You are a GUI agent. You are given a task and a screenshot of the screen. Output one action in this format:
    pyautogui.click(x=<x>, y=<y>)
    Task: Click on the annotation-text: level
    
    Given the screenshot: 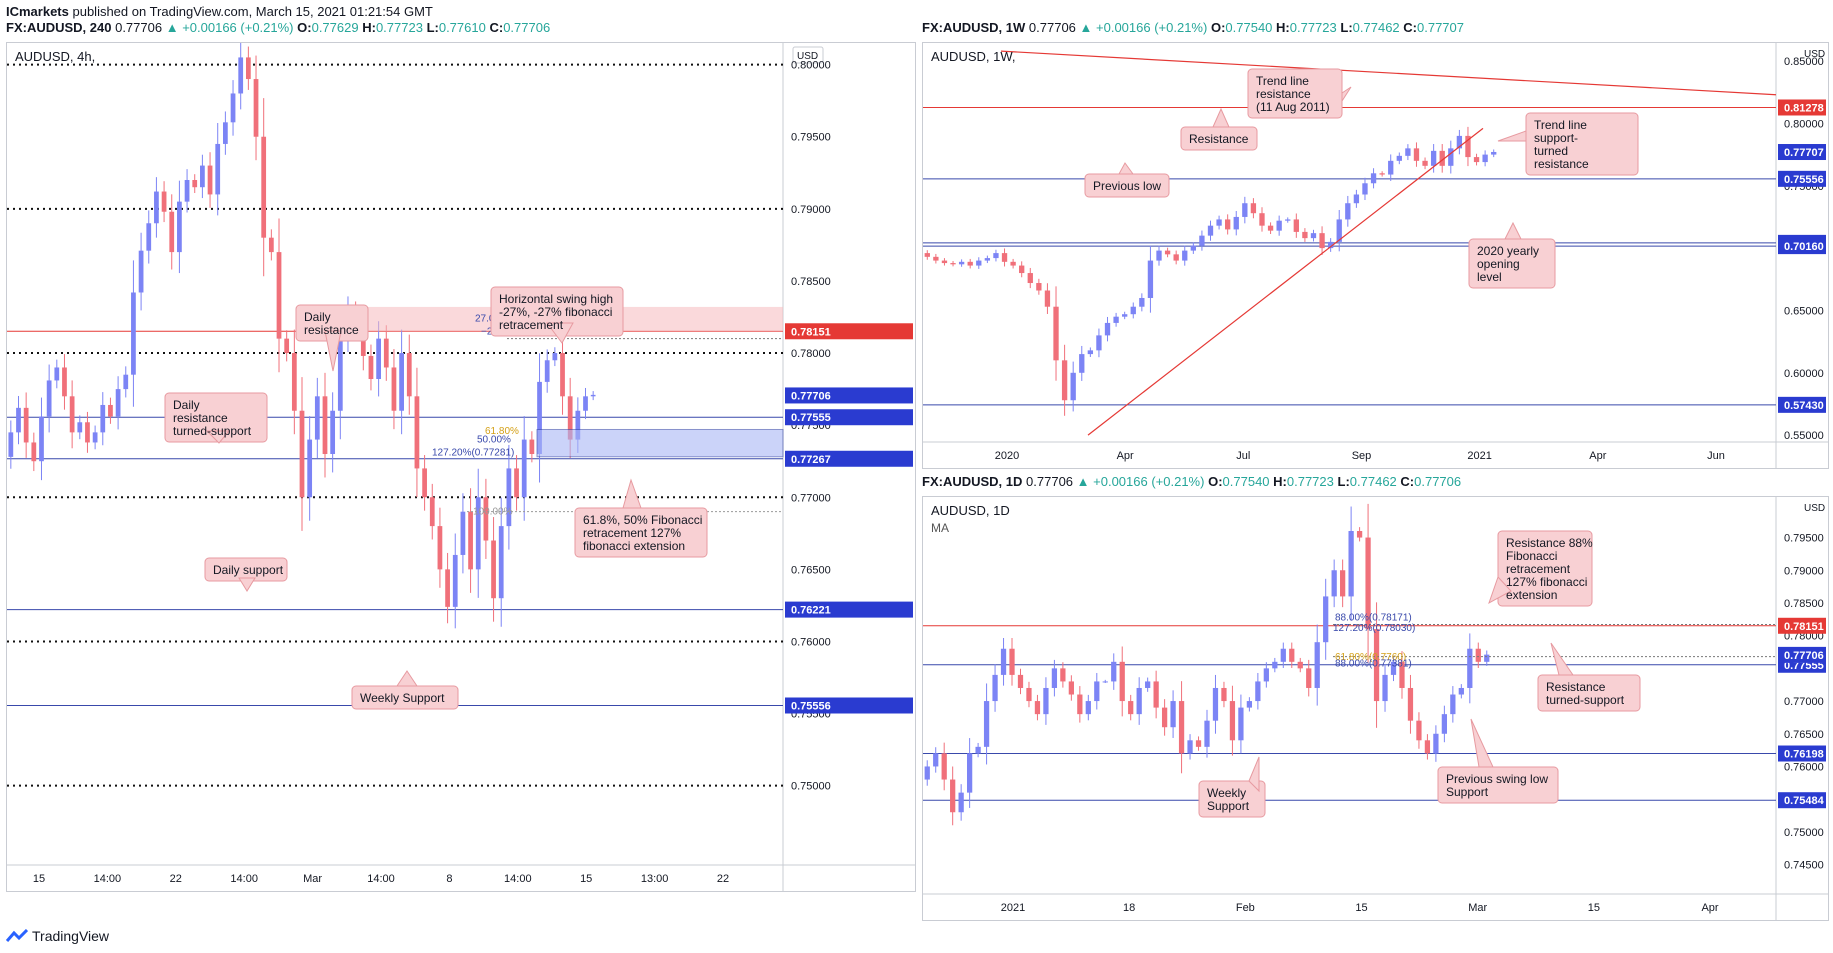 What is the action you would take?
    pyautogui.click(x=1489, y=277)
    